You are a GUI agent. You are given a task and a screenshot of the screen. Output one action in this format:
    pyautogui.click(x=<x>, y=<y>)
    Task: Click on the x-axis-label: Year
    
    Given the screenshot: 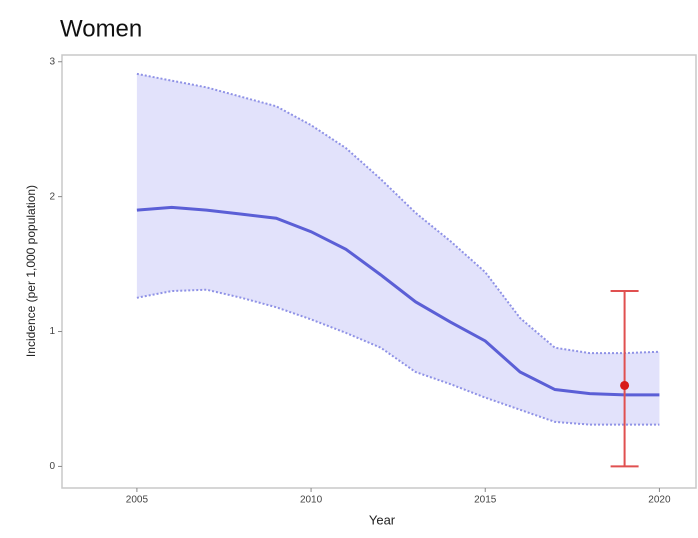 What is the action you would take?
    pyautogui.click(x=382, y=519)
    